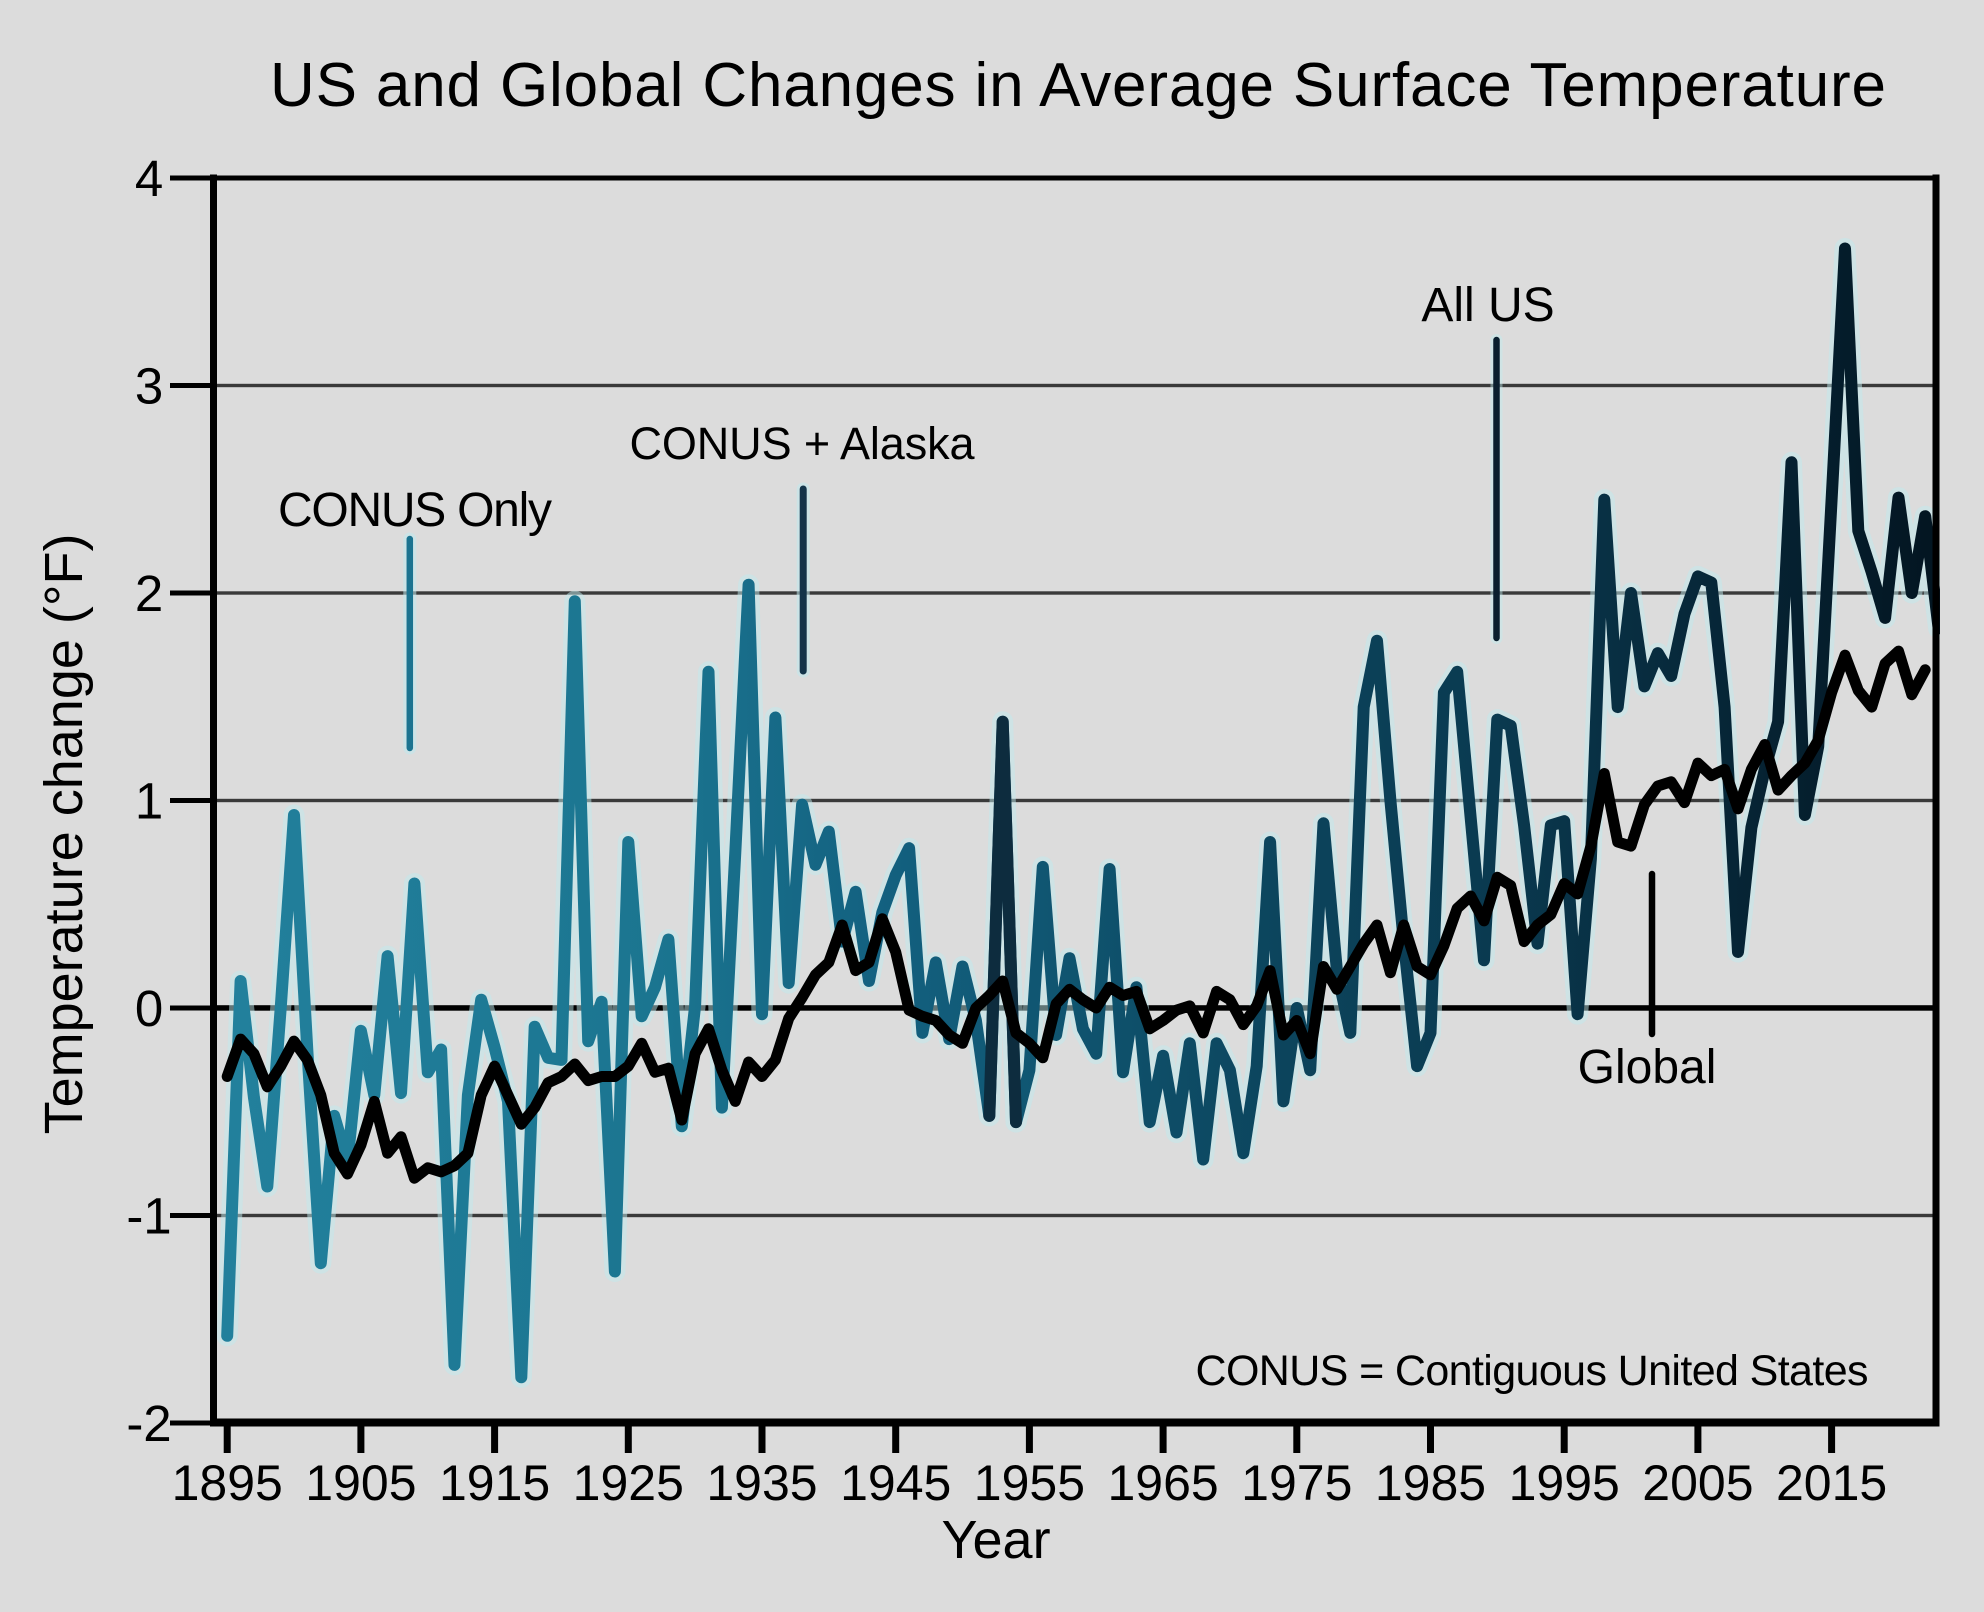 Image resolution: width=1984 pixels, height=1612 pixels. Describe the element at coordinates (149, 801) in the screenshot. I see `svg-text: 1` at that location.